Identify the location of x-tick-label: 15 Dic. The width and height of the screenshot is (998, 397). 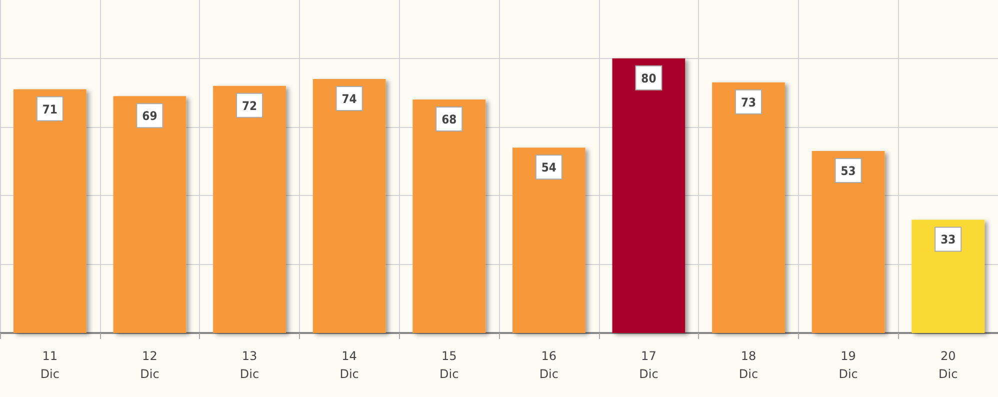
(449, 365).